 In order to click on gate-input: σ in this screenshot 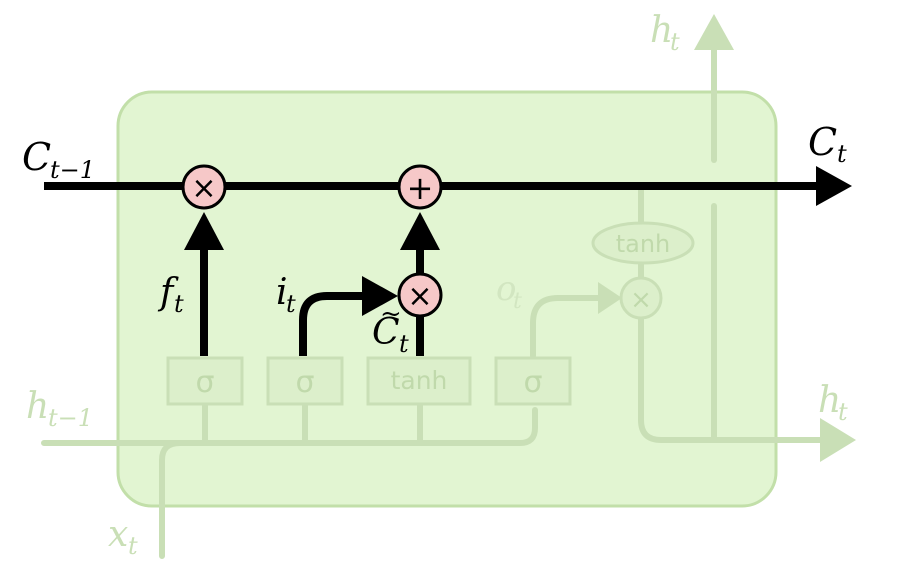, I will do `click(305, 381)`.